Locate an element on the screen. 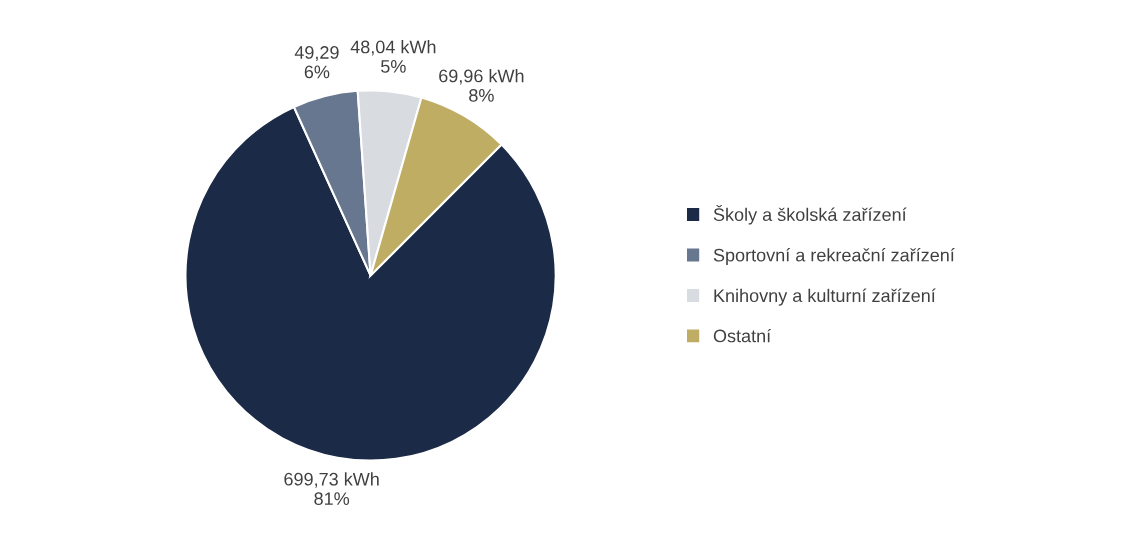 The image size is (1123, 551). legend-label: Knihovny a kulturní zařízení is located at coordinates (825, 297).